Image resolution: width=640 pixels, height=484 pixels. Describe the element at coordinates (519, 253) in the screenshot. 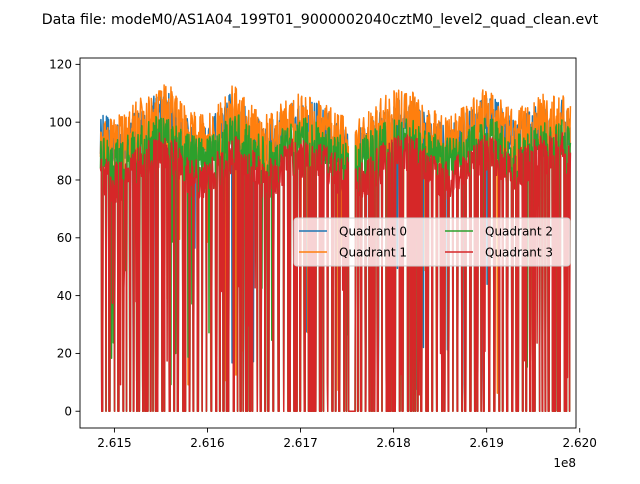

I see `legend-label-quadrant-3: Quadrant 3` at that location.